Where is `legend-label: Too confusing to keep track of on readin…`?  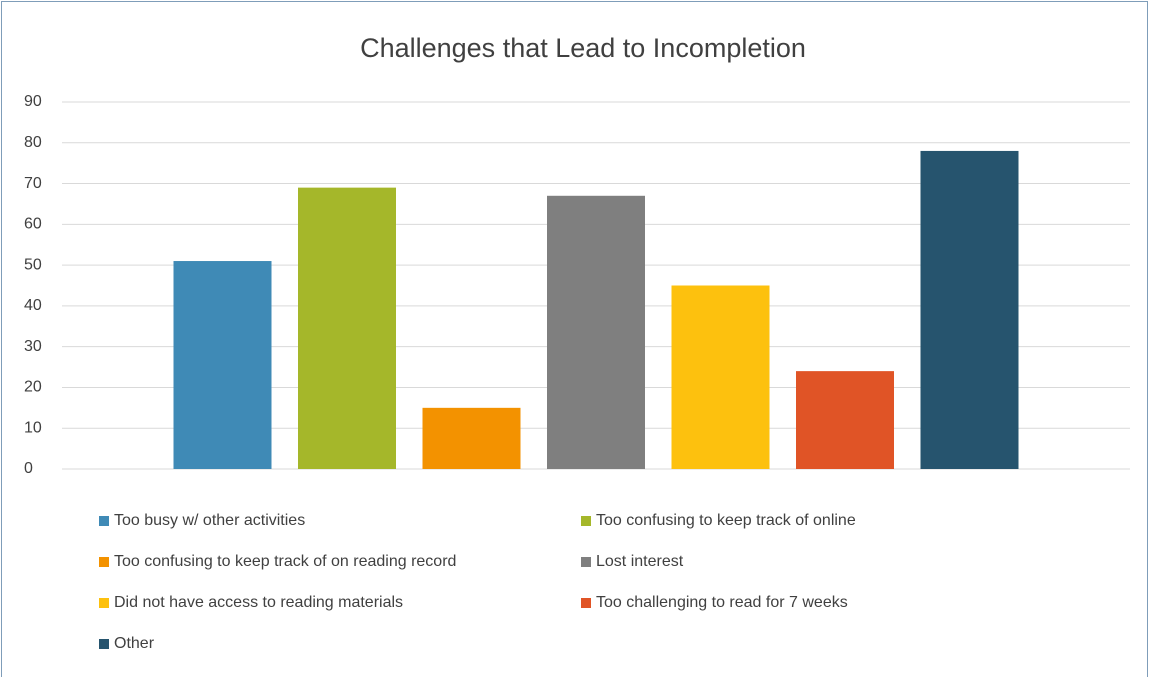
legend-label: Too confusing to keep track of on readin… is located at coordinates (285, 561).